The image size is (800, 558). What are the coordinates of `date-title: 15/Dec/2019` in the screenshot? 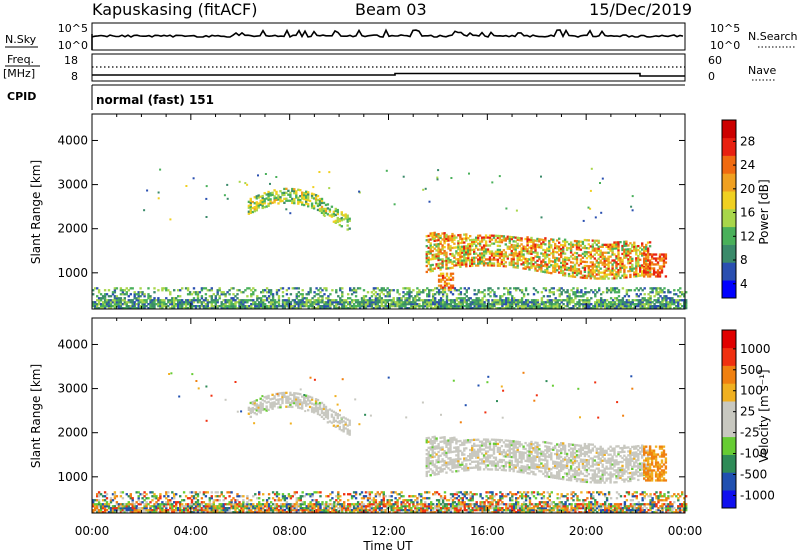 It's located at (640, 9).